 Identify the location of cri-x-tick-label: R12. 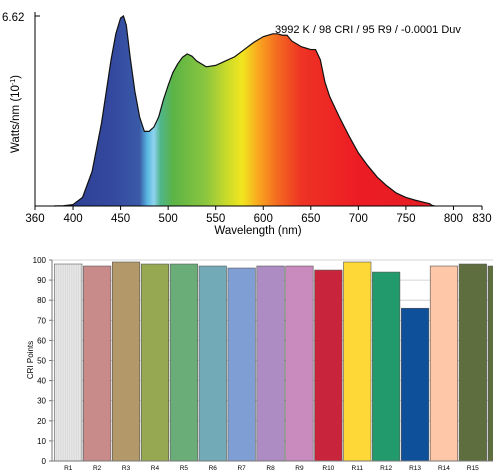
(386, 468).